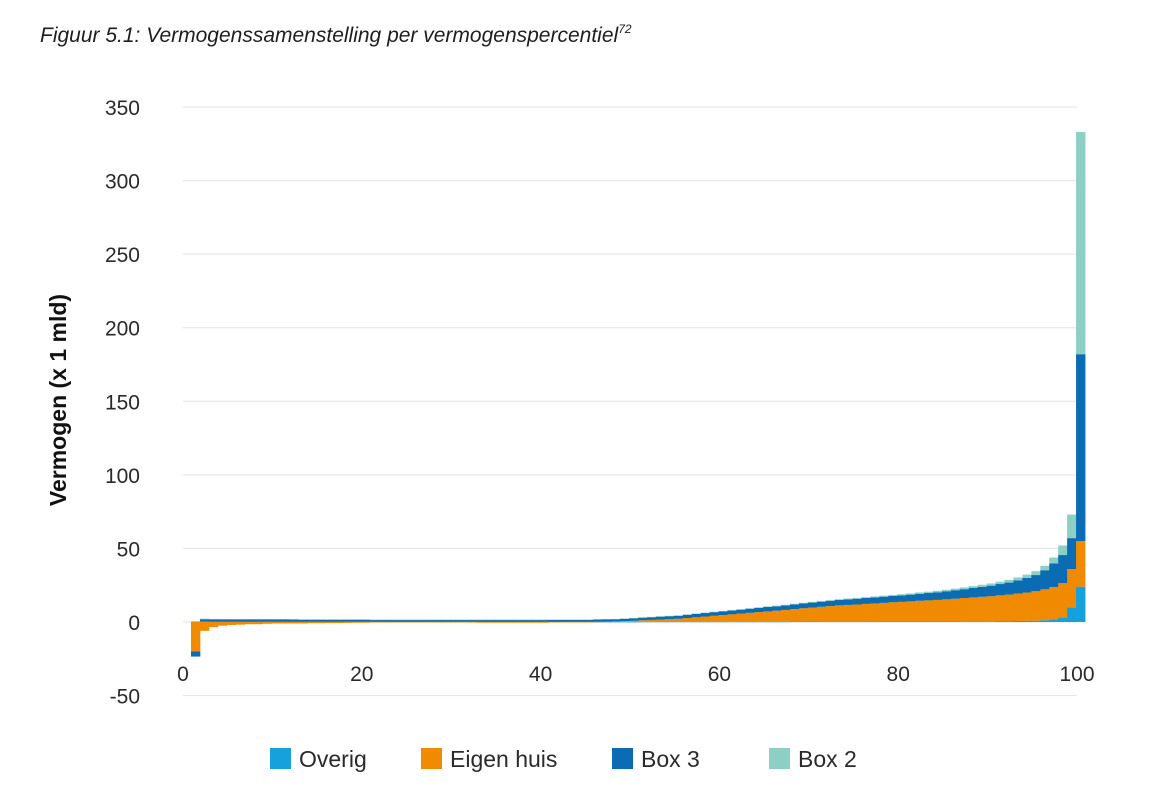 The width and height of the screenshot is (1171, 795). What do you see at coordinates (464, 620) in the screenshot?
I see `bar-segment-box-2-p31` at bounding box center [464, 620].